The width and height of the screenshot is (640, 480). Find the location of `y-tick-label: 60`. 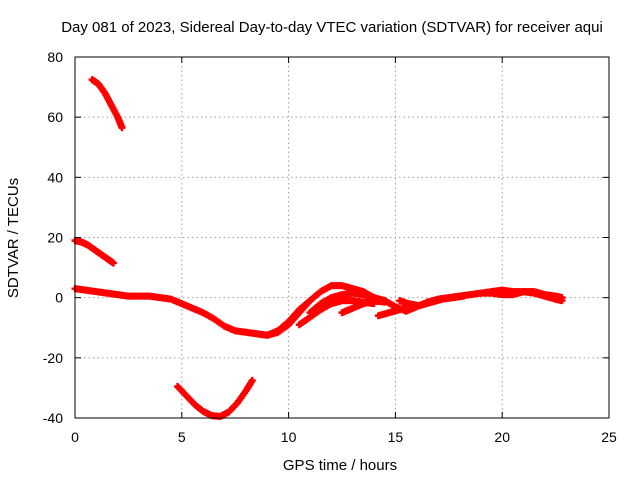

y-tick-label: 60 is located at coordinates (55, 117).